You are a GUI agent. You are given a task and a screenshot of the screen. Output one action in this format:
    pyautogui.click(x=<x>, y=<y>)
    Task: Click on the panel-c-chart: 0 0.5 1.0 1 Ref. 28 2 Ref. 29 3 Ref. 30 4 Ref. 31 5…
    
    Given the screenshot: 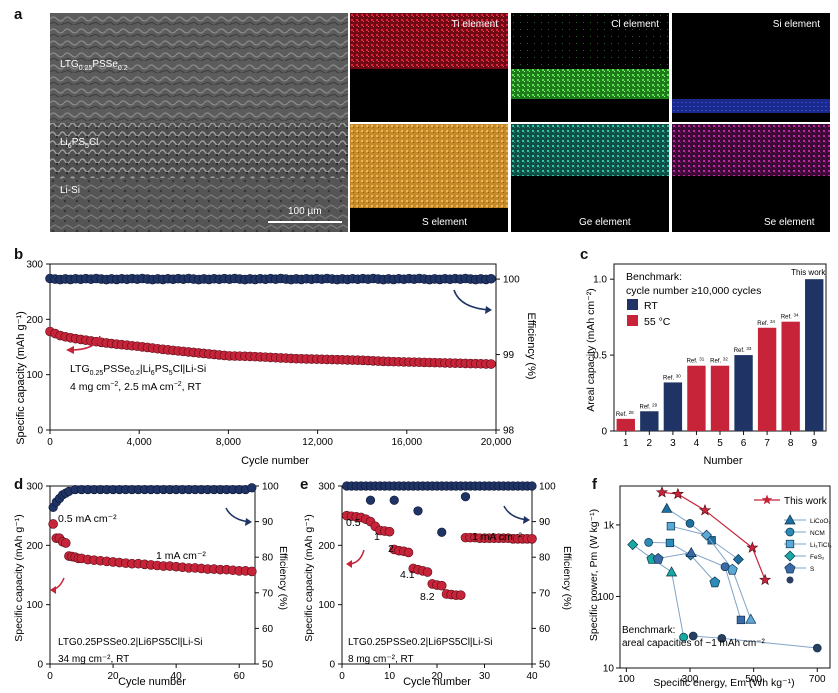 What is the action you would take?
    pyautogui.click(x=706, y=365)
    